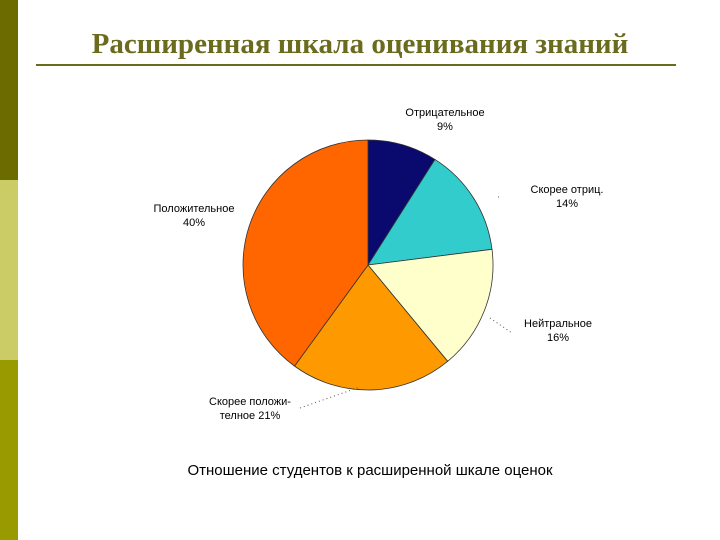 The width and height of the screenshot is (720, 540). What do you see at coordinates (567, 190) in the screenshot?
I see `slice-category: Скорее отриц.` at bounding box center [567, 190].